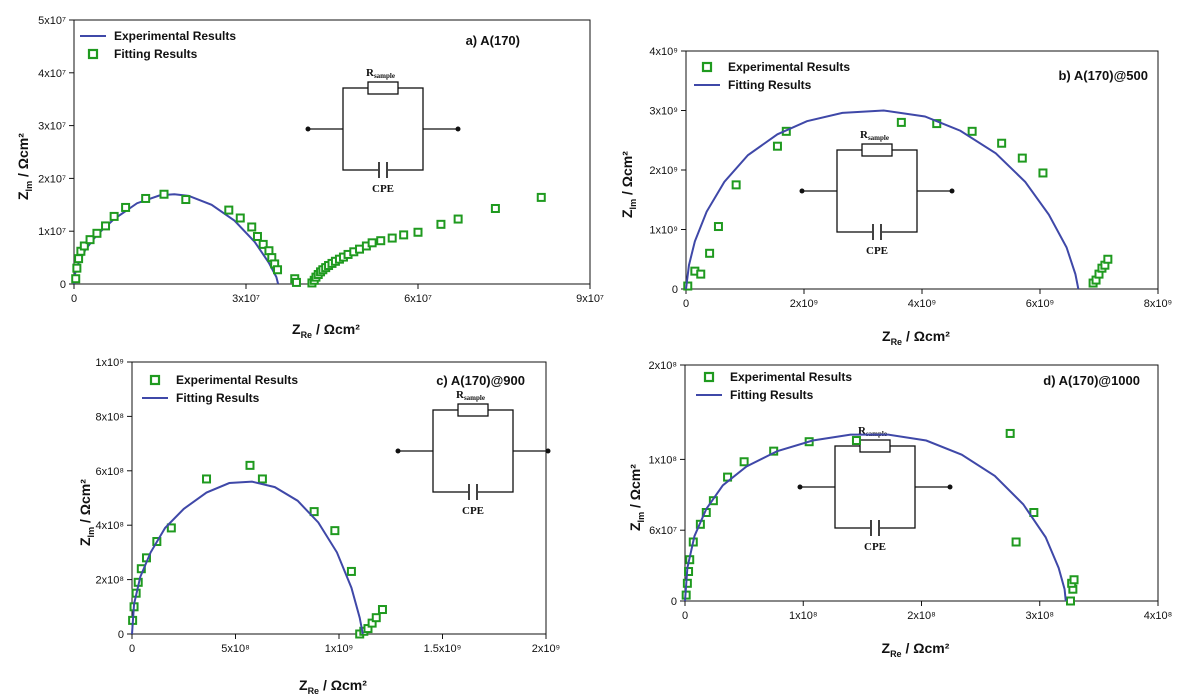  Describe the element at coordinates (663, 52) in the screenshot. I see `y-tick-label: 4x10⁹` at that location.